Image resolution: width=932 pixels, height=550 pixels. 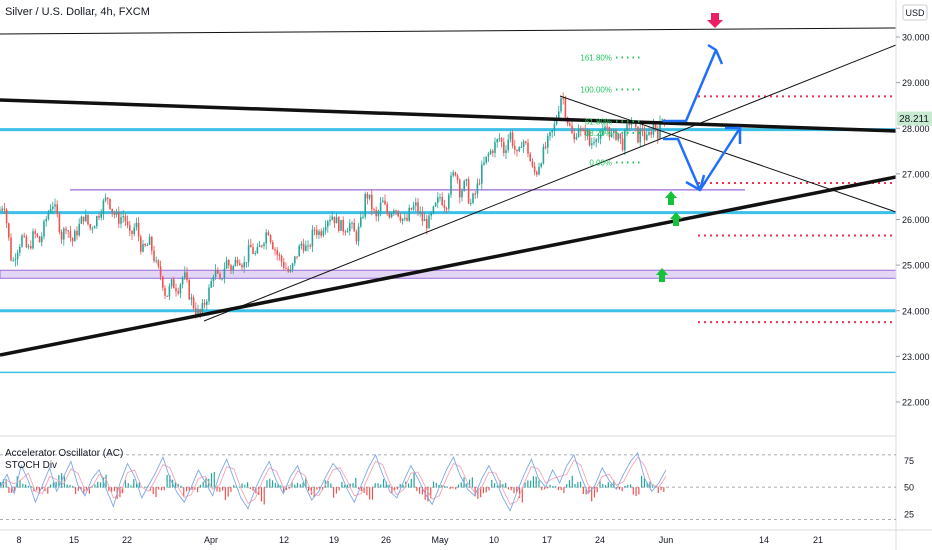 I want to click on wedge-upper-line, so click(x=727, y=154).